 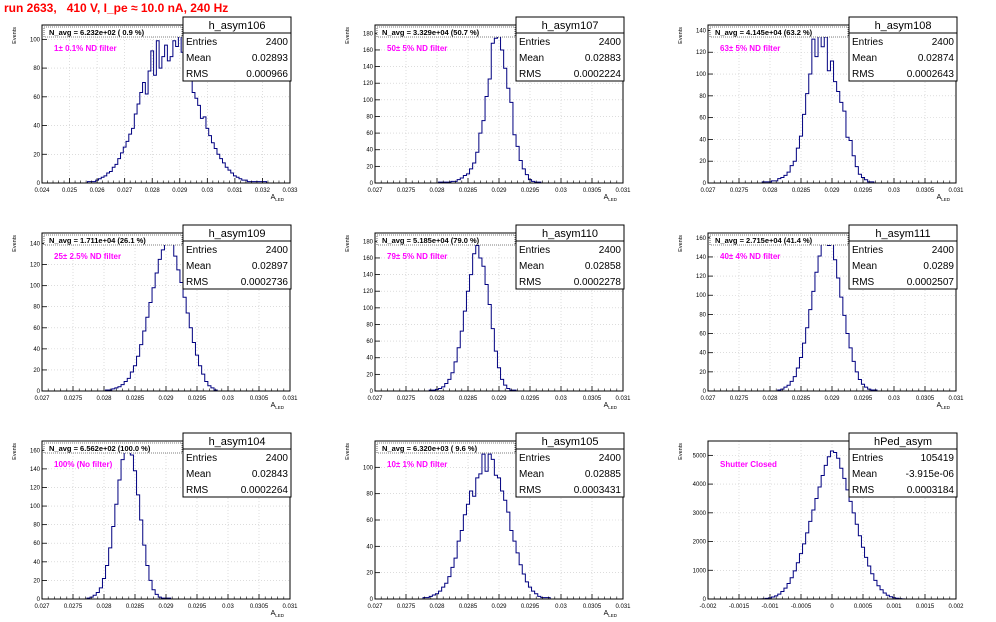 What do you see at coordinates (228, 399) in the screenshot?
I see `x-tick-label: 0.03` at bounding box center [228, 399].